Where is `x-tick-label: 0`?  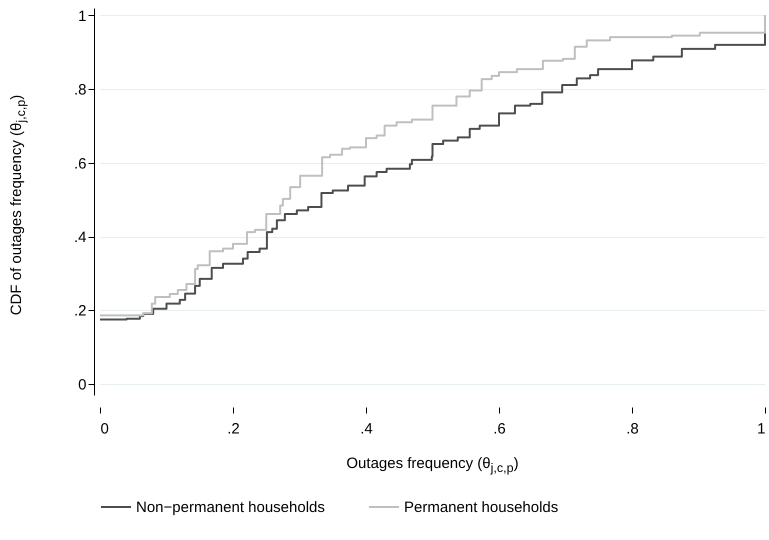
x-tick-label: 0 is located at coordinates (104, 429).